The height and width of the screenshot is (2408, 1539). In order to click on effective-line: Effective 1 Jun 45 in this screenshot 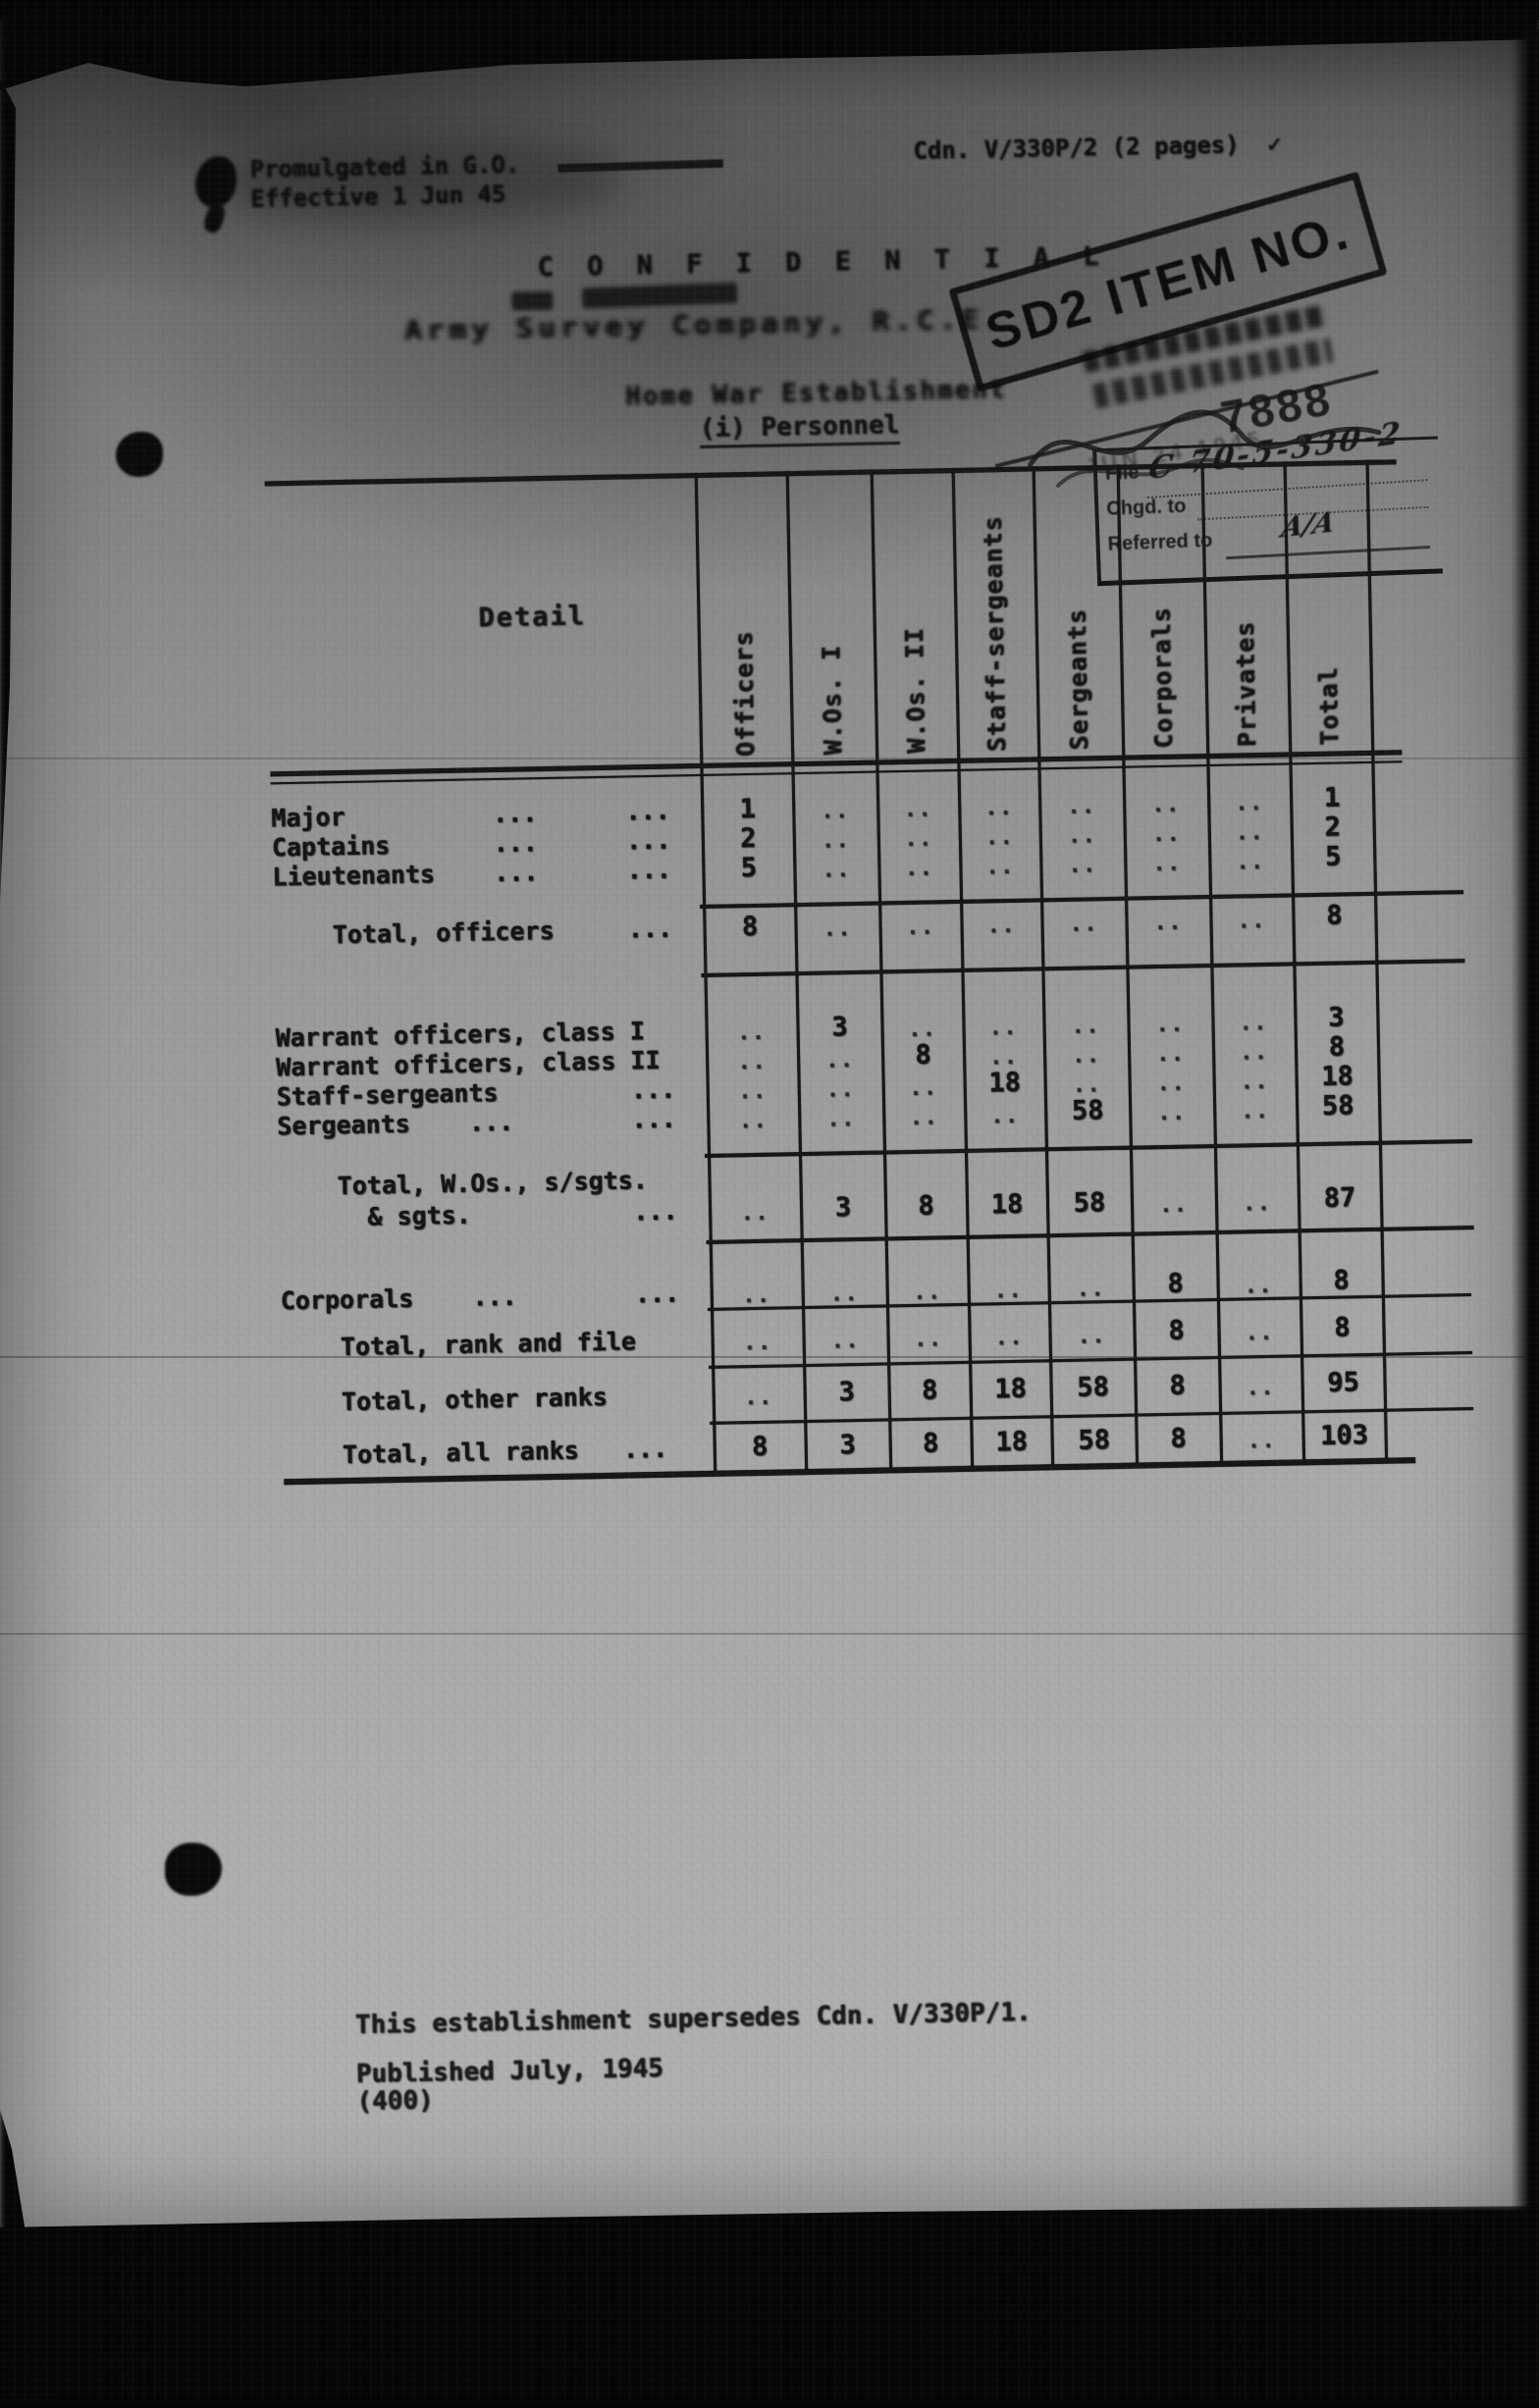, I will do `click(377, 197)`.